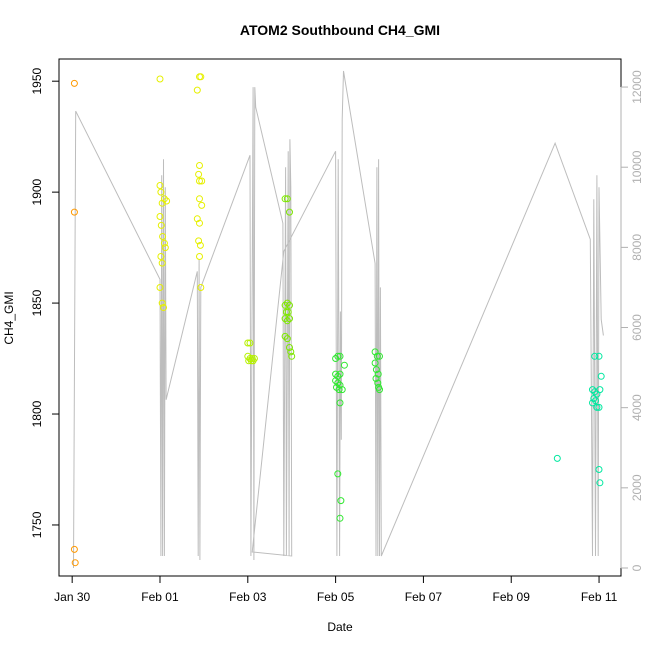 This screenshot has width=650, height=650. Describe the element at coordinates (512, 597) in the screenshot. I see `x-tick-label: Feb 09` at that location.